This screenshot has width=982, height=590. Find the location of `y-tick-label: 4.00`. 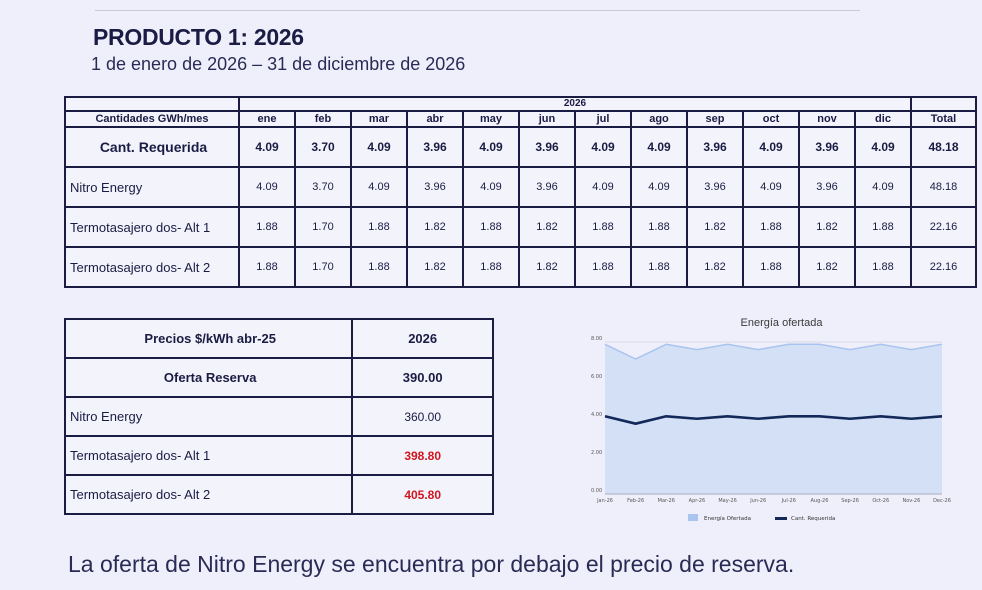

y-tick-label: 4.00 is located at coordinates (596, 415).